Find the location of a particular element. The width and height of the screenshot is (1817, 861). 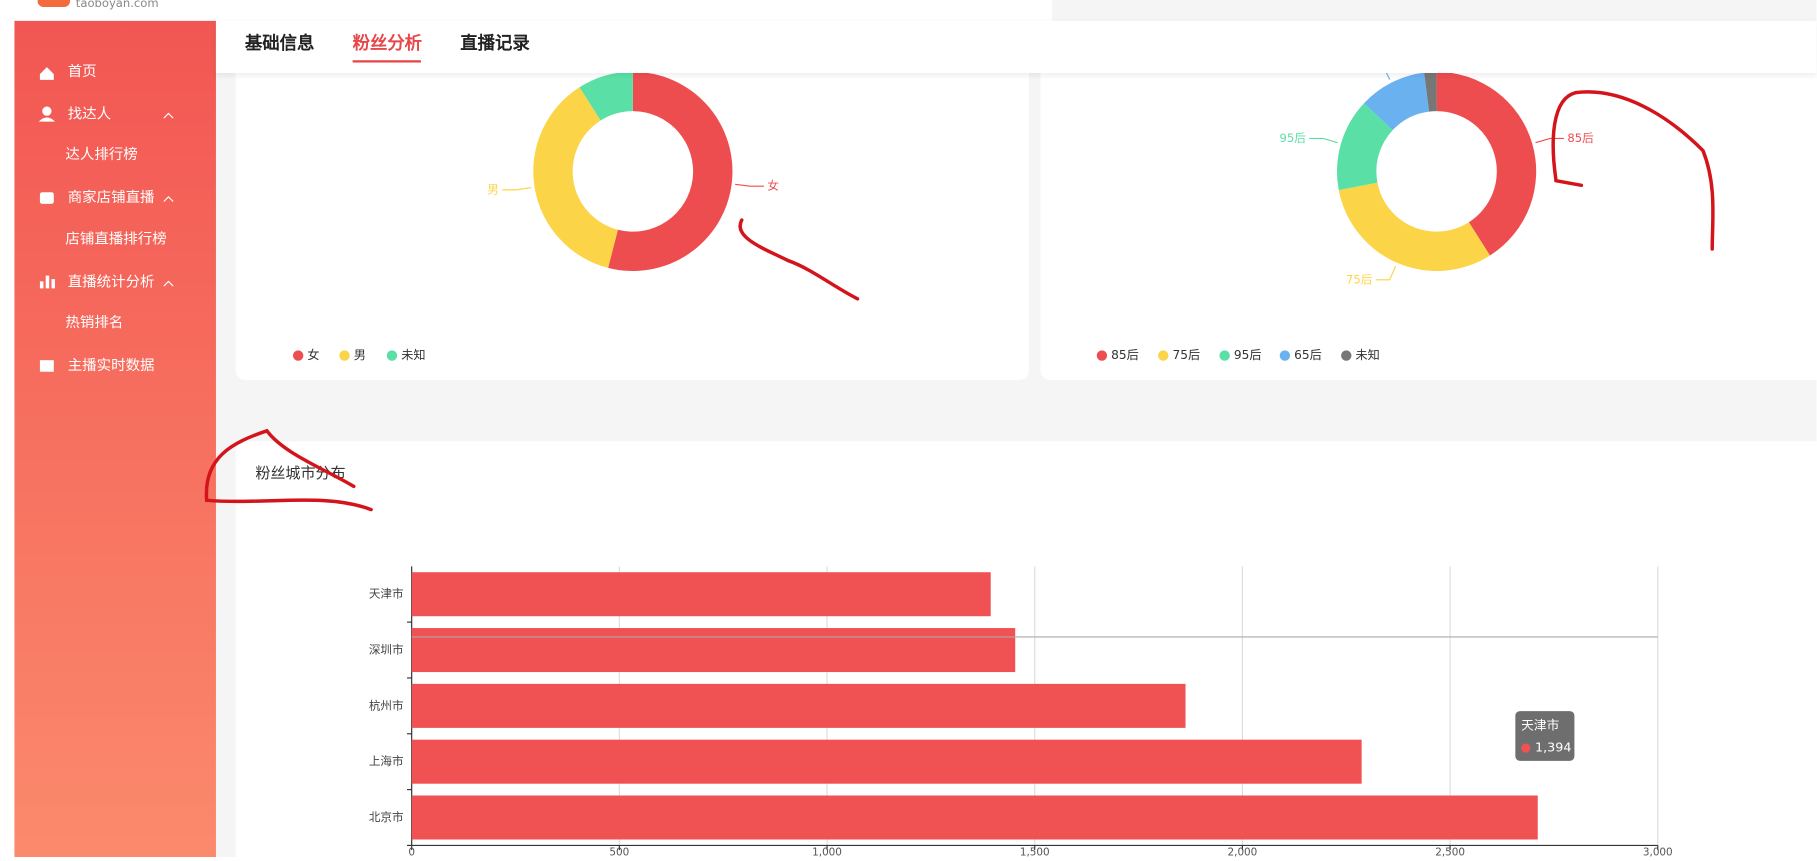

legend-label: 65后 is located at coordinates (1308, 355).